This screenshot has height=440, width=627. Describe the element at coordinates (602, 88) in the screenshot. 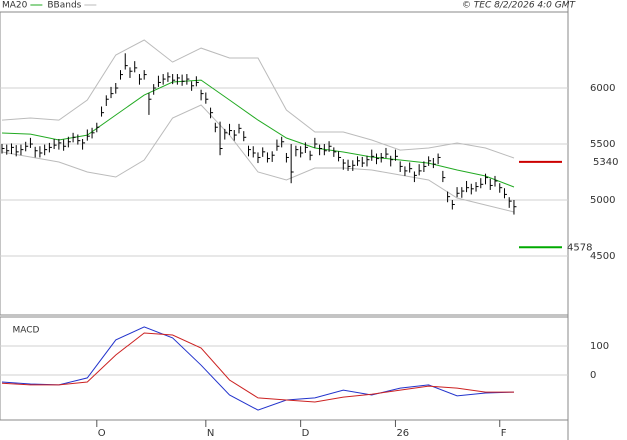

I see `y-tick-label: 6000` at that location.